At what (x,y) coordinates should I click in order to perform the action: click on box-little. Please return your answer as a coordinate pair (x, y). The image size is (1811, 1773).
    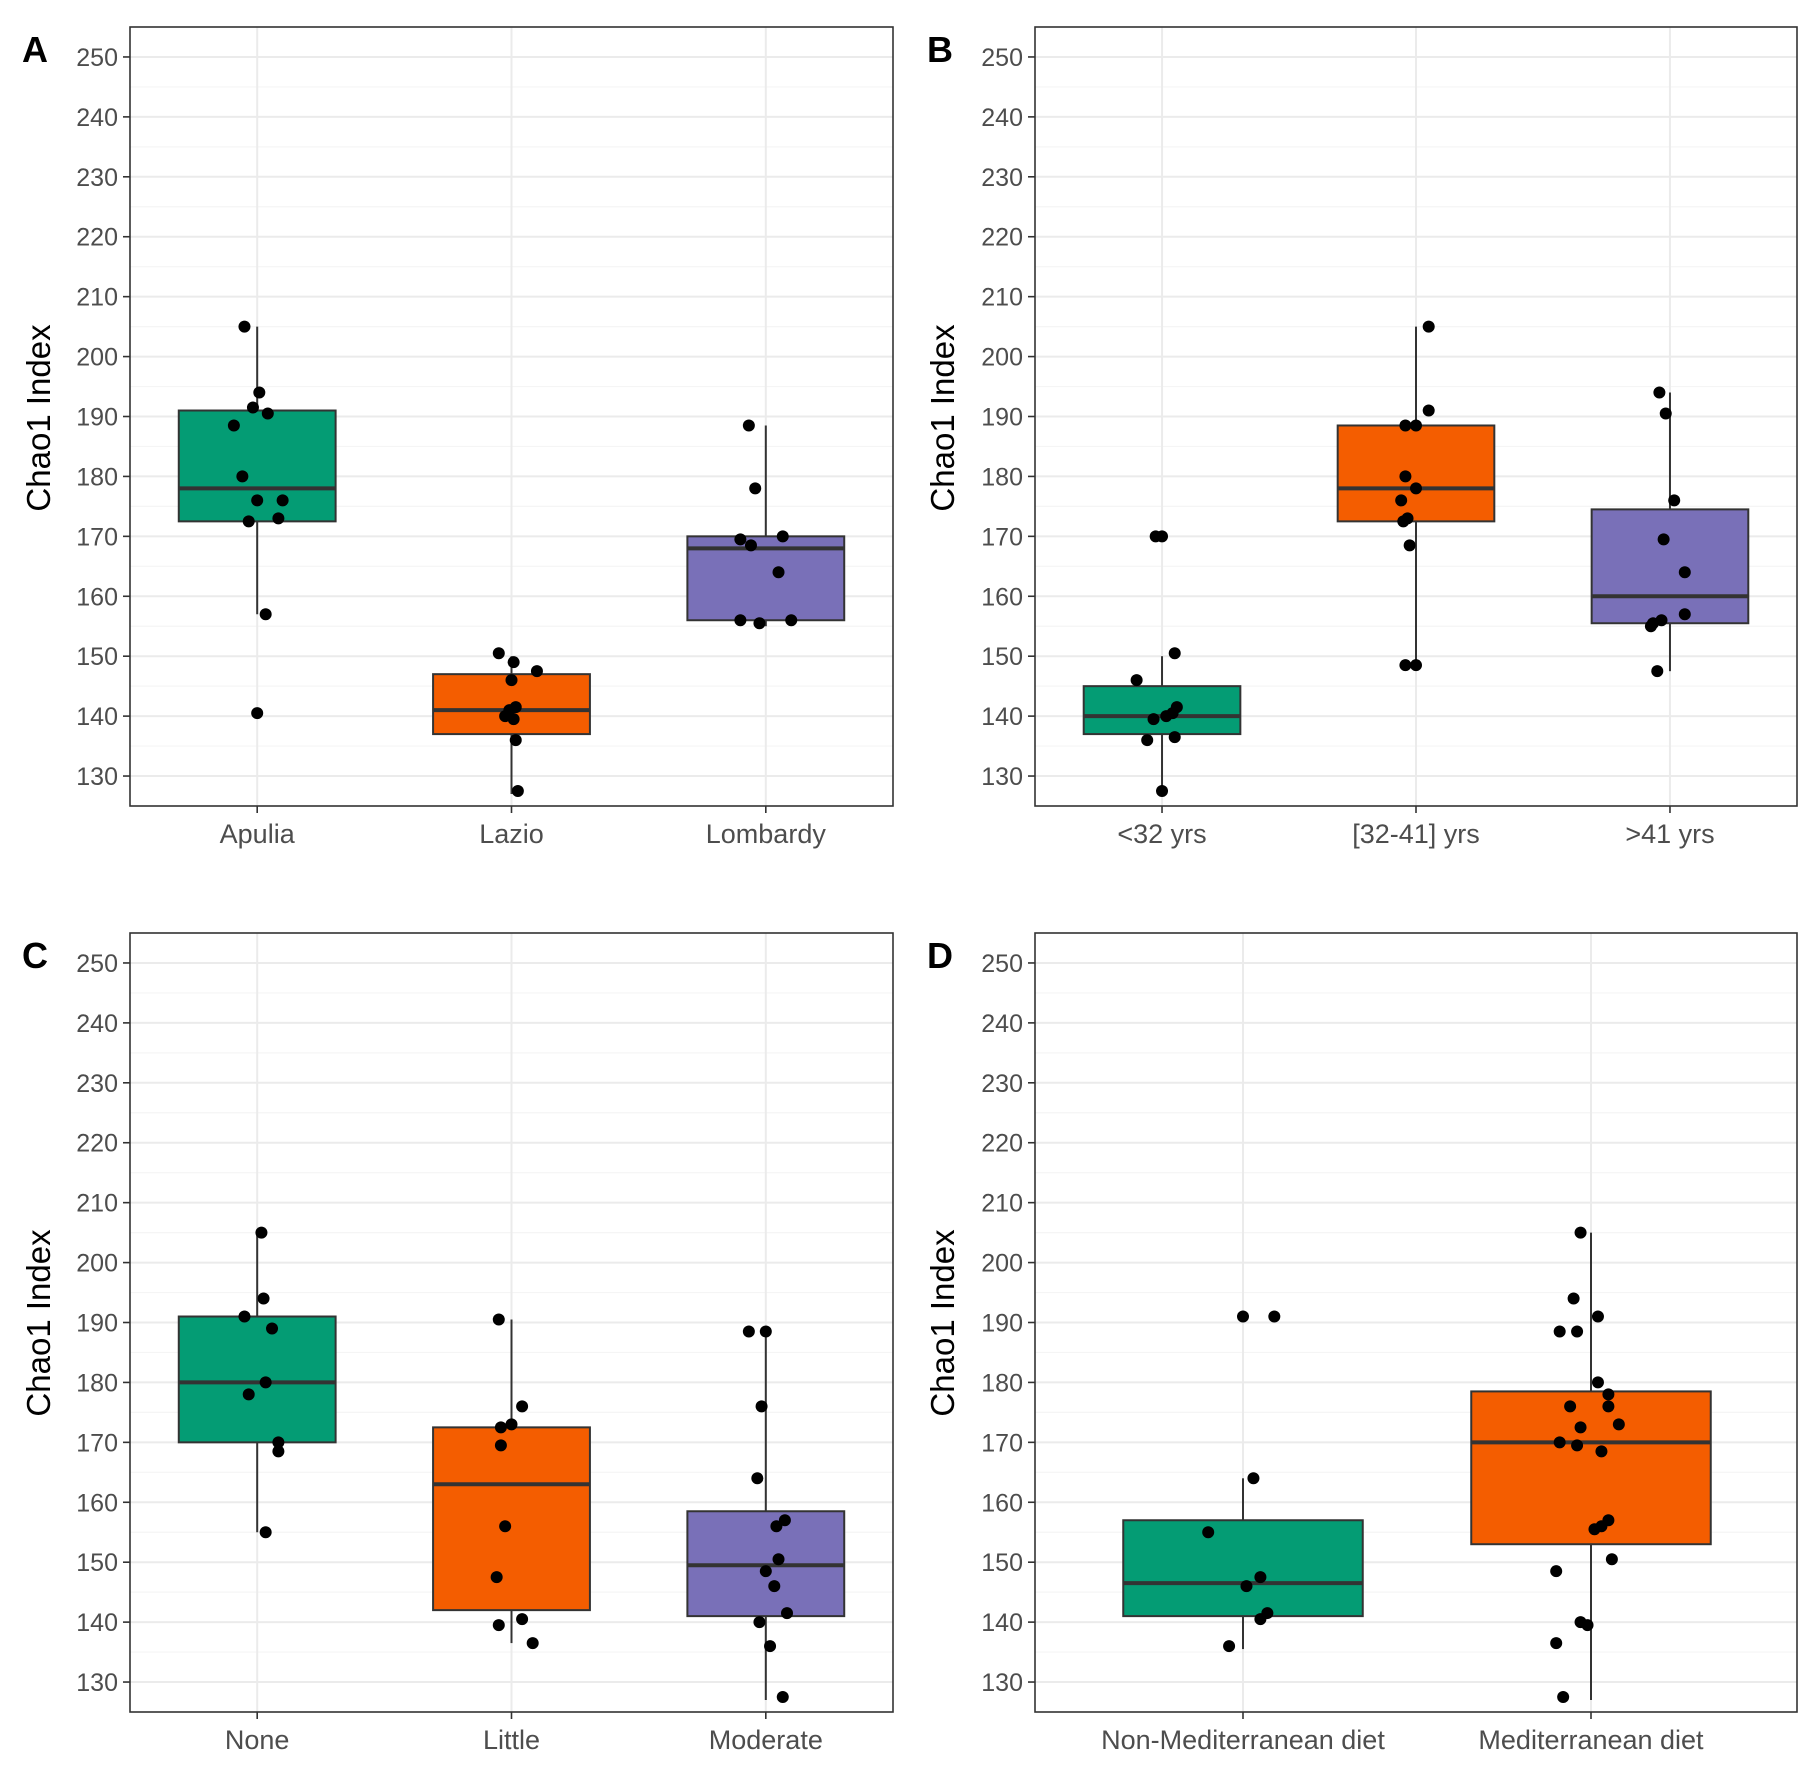
    Looking at the image, I should click on (511, 1519).